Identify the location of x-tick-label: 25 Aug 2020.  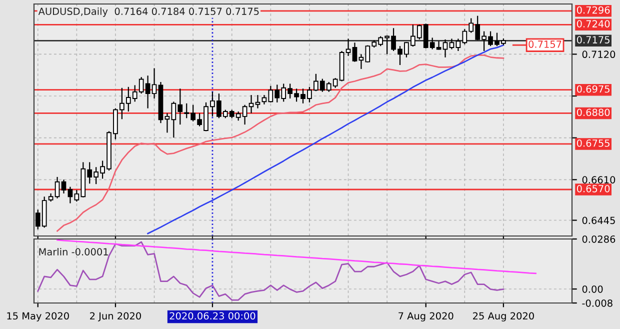
(503, 317).